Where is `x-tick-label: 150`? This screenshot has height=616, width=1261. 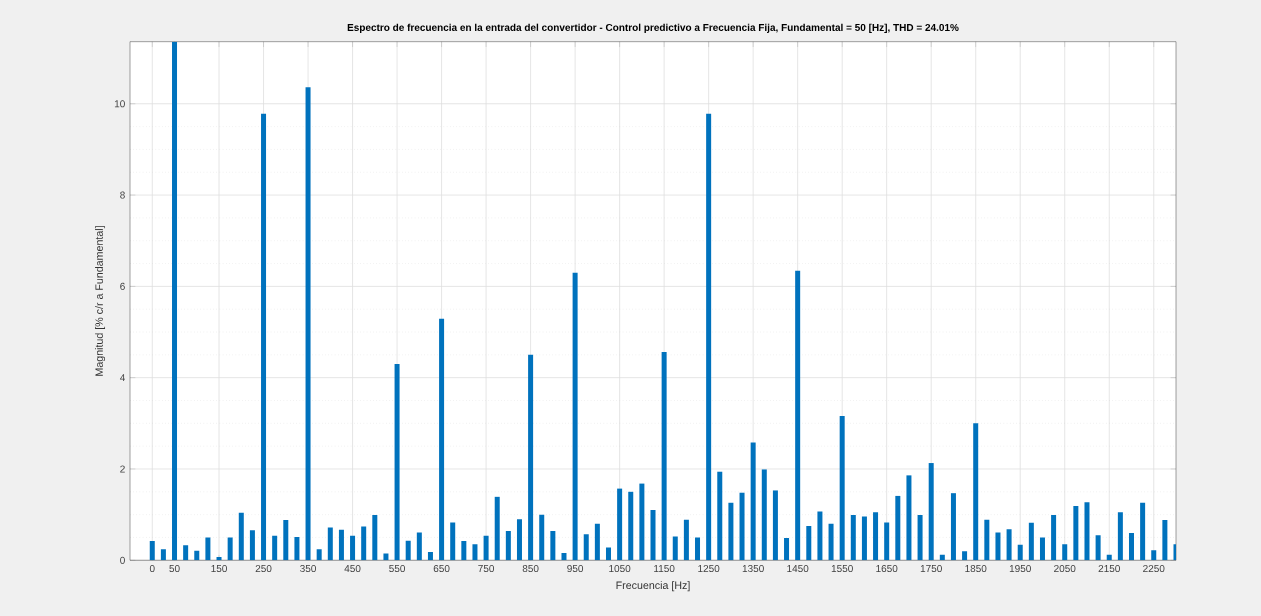 x-tick-label: 150 is located at coordinates (219, 568).